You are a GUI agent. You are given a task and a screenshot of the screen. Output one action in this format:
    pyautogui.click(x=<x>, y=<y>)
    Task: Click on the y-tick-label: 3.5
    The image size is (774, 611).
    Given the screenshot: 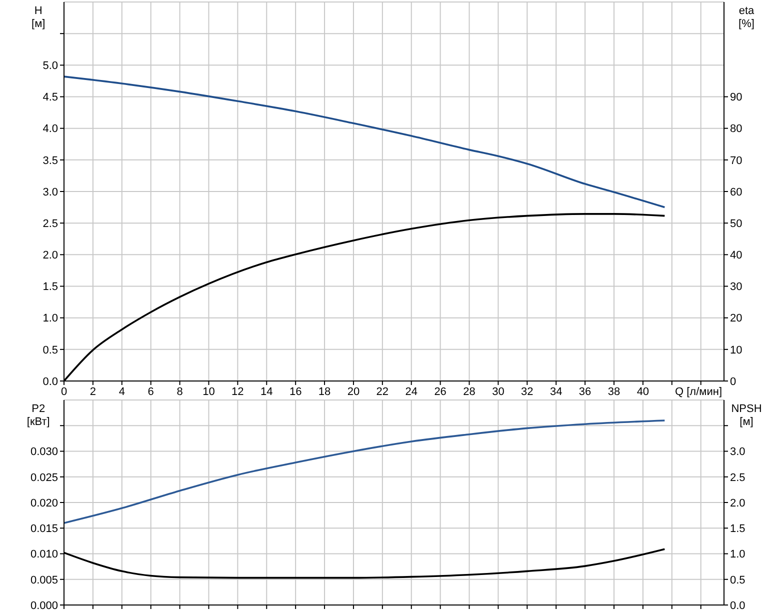 What is the action you would take?
    pyautogui.click(x=50, y=160)
    